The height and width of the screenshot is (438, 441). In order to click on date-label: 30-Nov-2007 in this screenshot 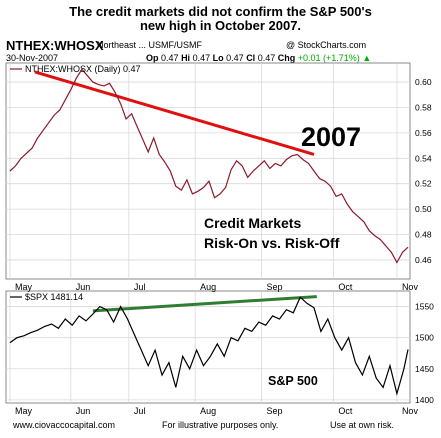, I will do `click(32, 58)`.